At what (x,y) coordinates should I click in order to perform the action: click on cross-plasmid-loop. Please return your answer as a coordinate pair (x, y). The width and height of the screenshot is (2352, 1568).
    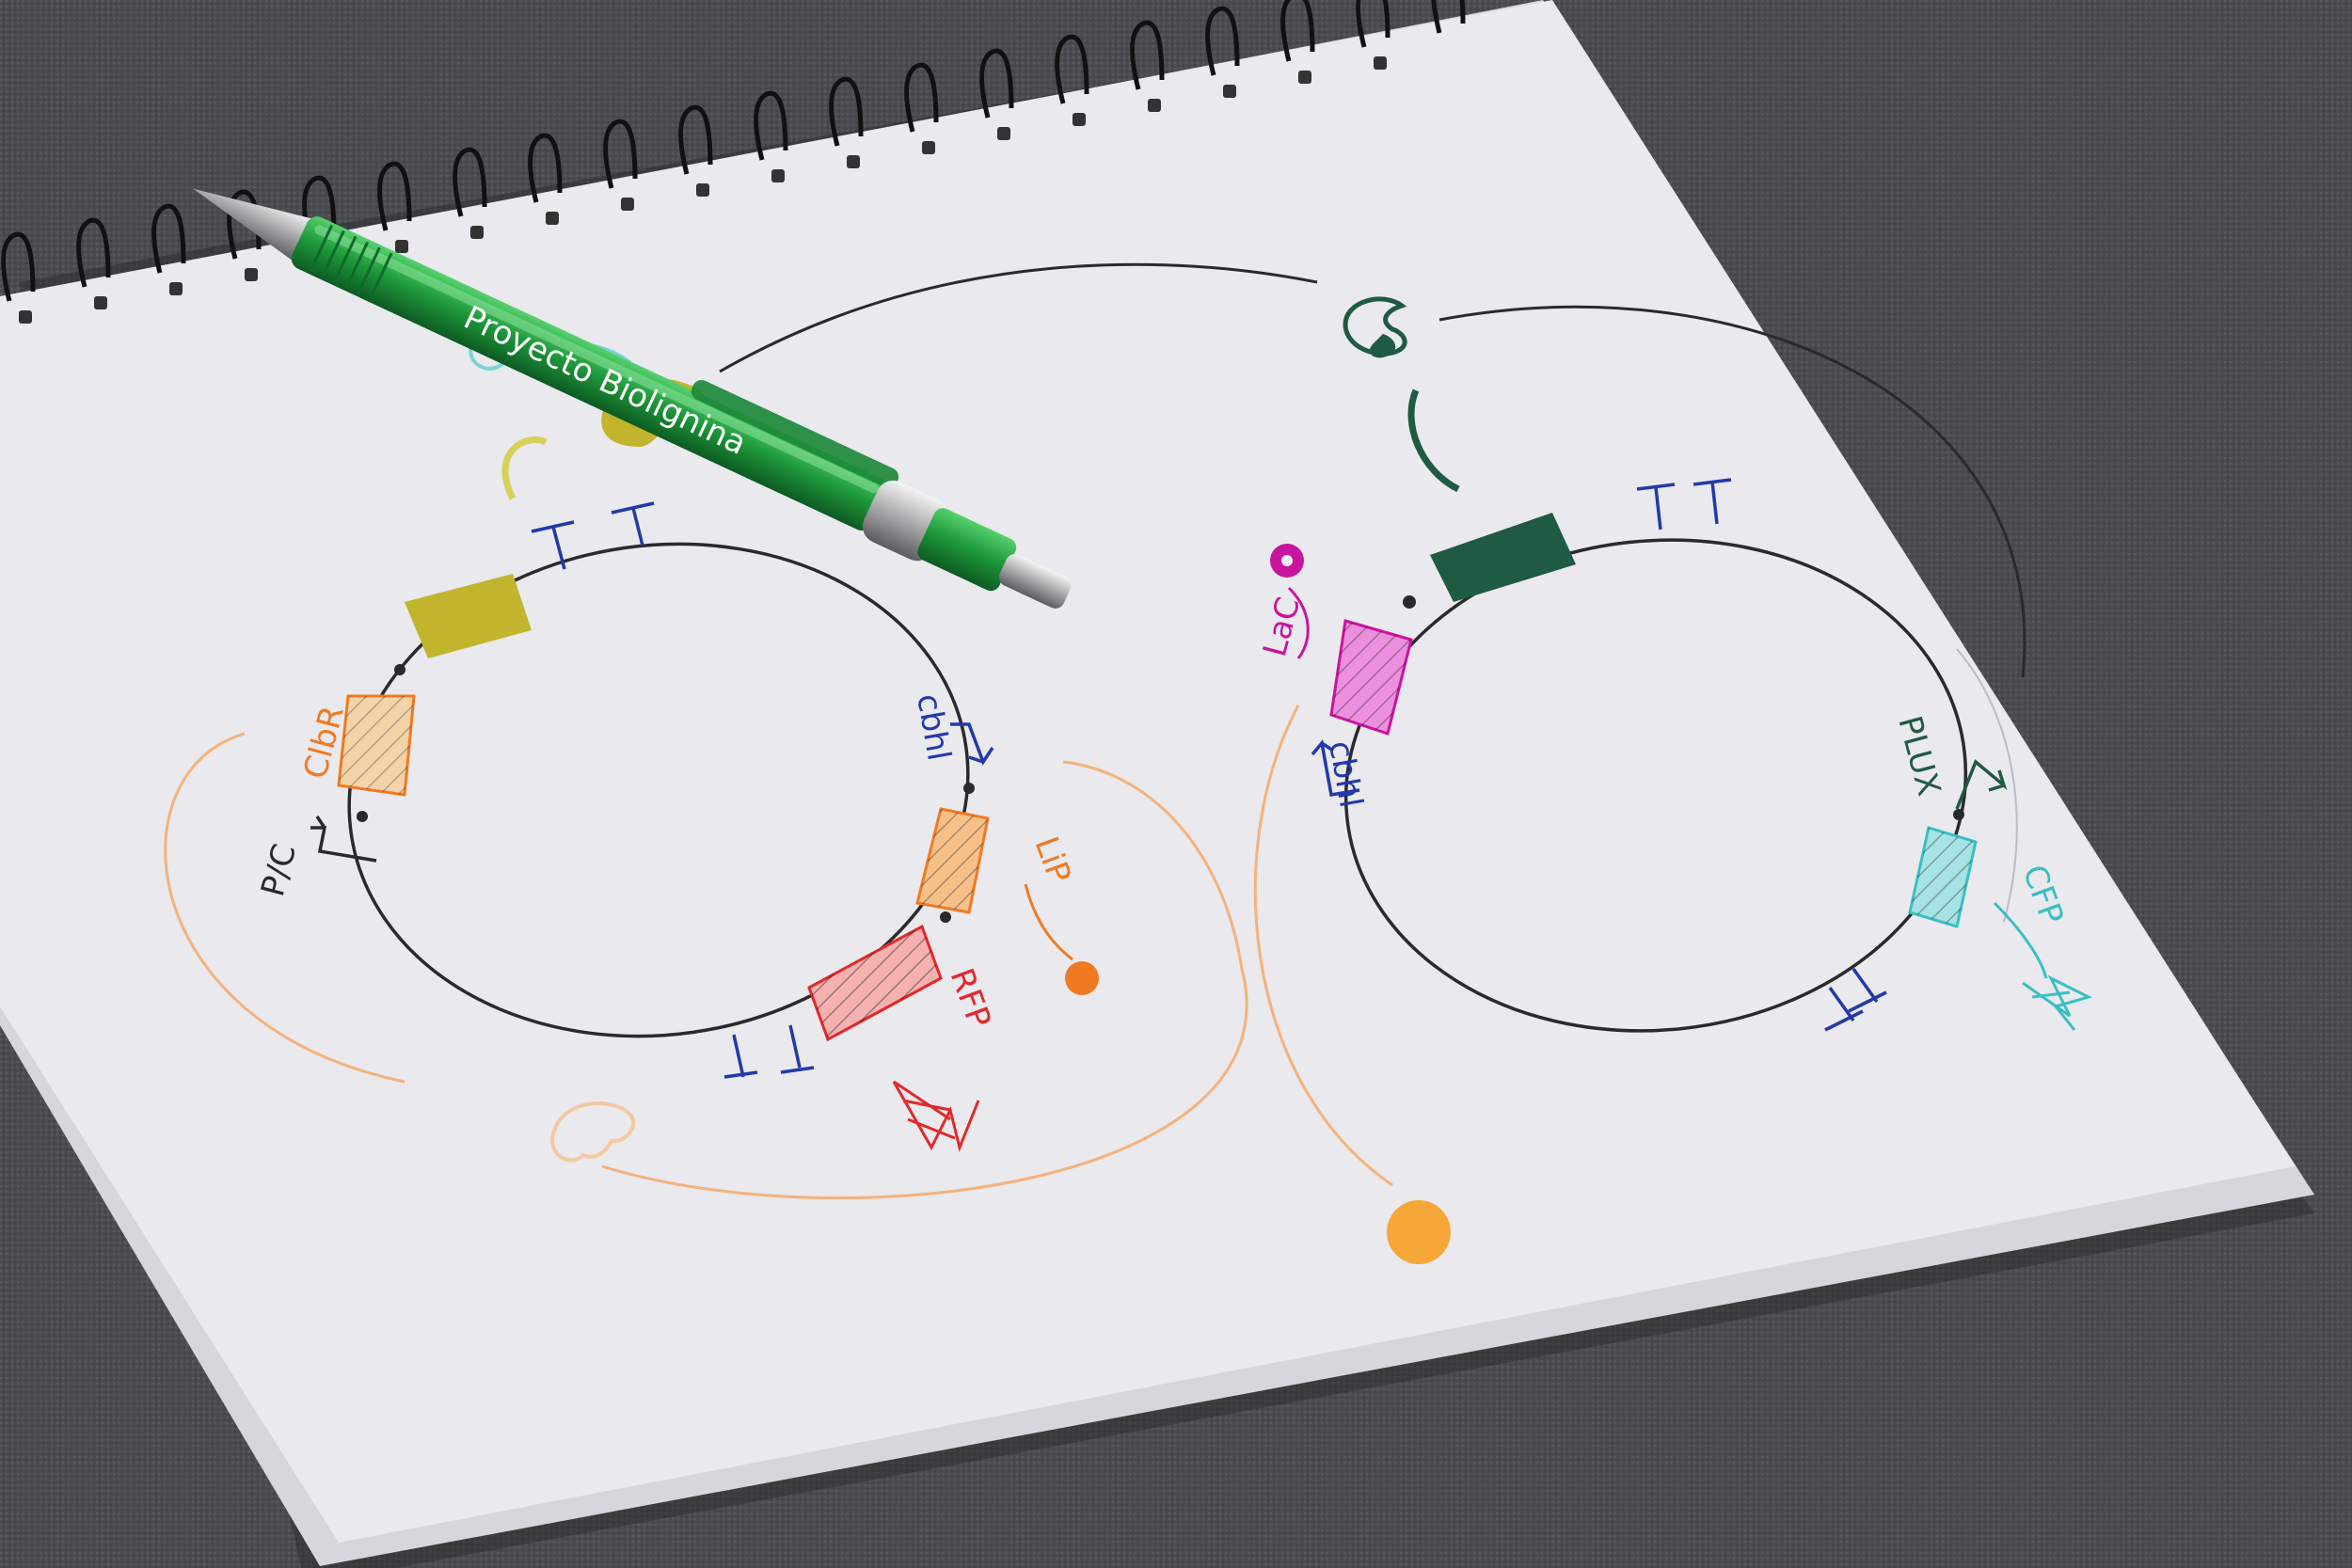
    Looking at the image, I should click on (1018, 318).